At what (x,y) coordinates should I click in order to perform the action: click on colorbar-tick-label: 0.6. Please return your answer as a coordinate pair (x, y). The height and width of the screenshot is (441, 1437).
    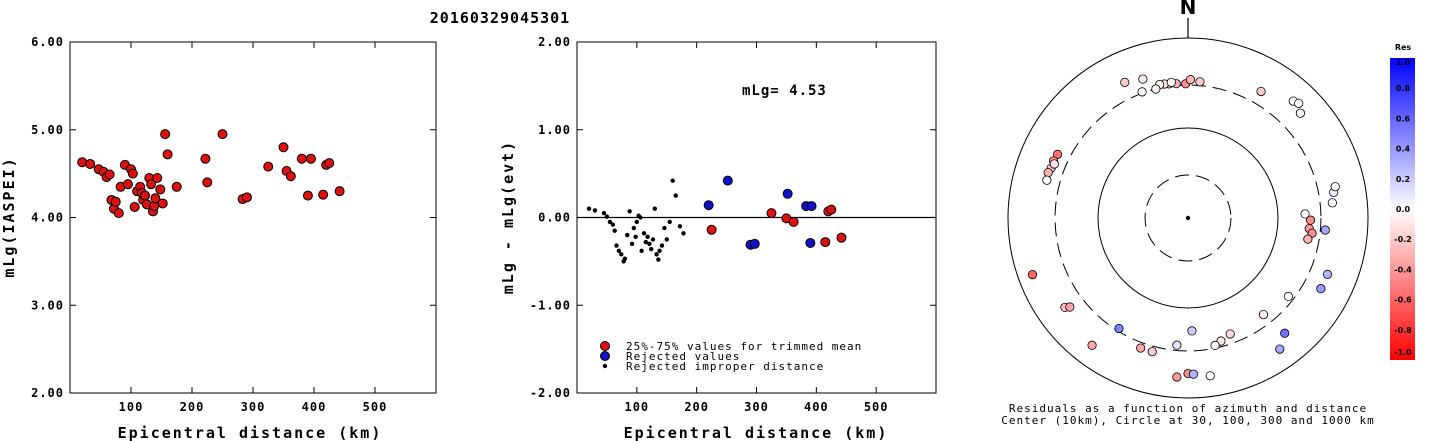
    Looking at the image, I should click on (1403, 118).